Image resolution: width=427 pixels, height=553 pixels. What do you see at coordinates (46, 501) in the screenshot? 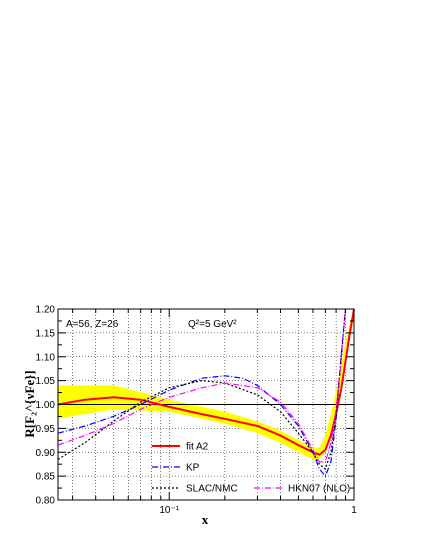
I see `y-tick-label: 0.80` at bounding box center [46, 501].